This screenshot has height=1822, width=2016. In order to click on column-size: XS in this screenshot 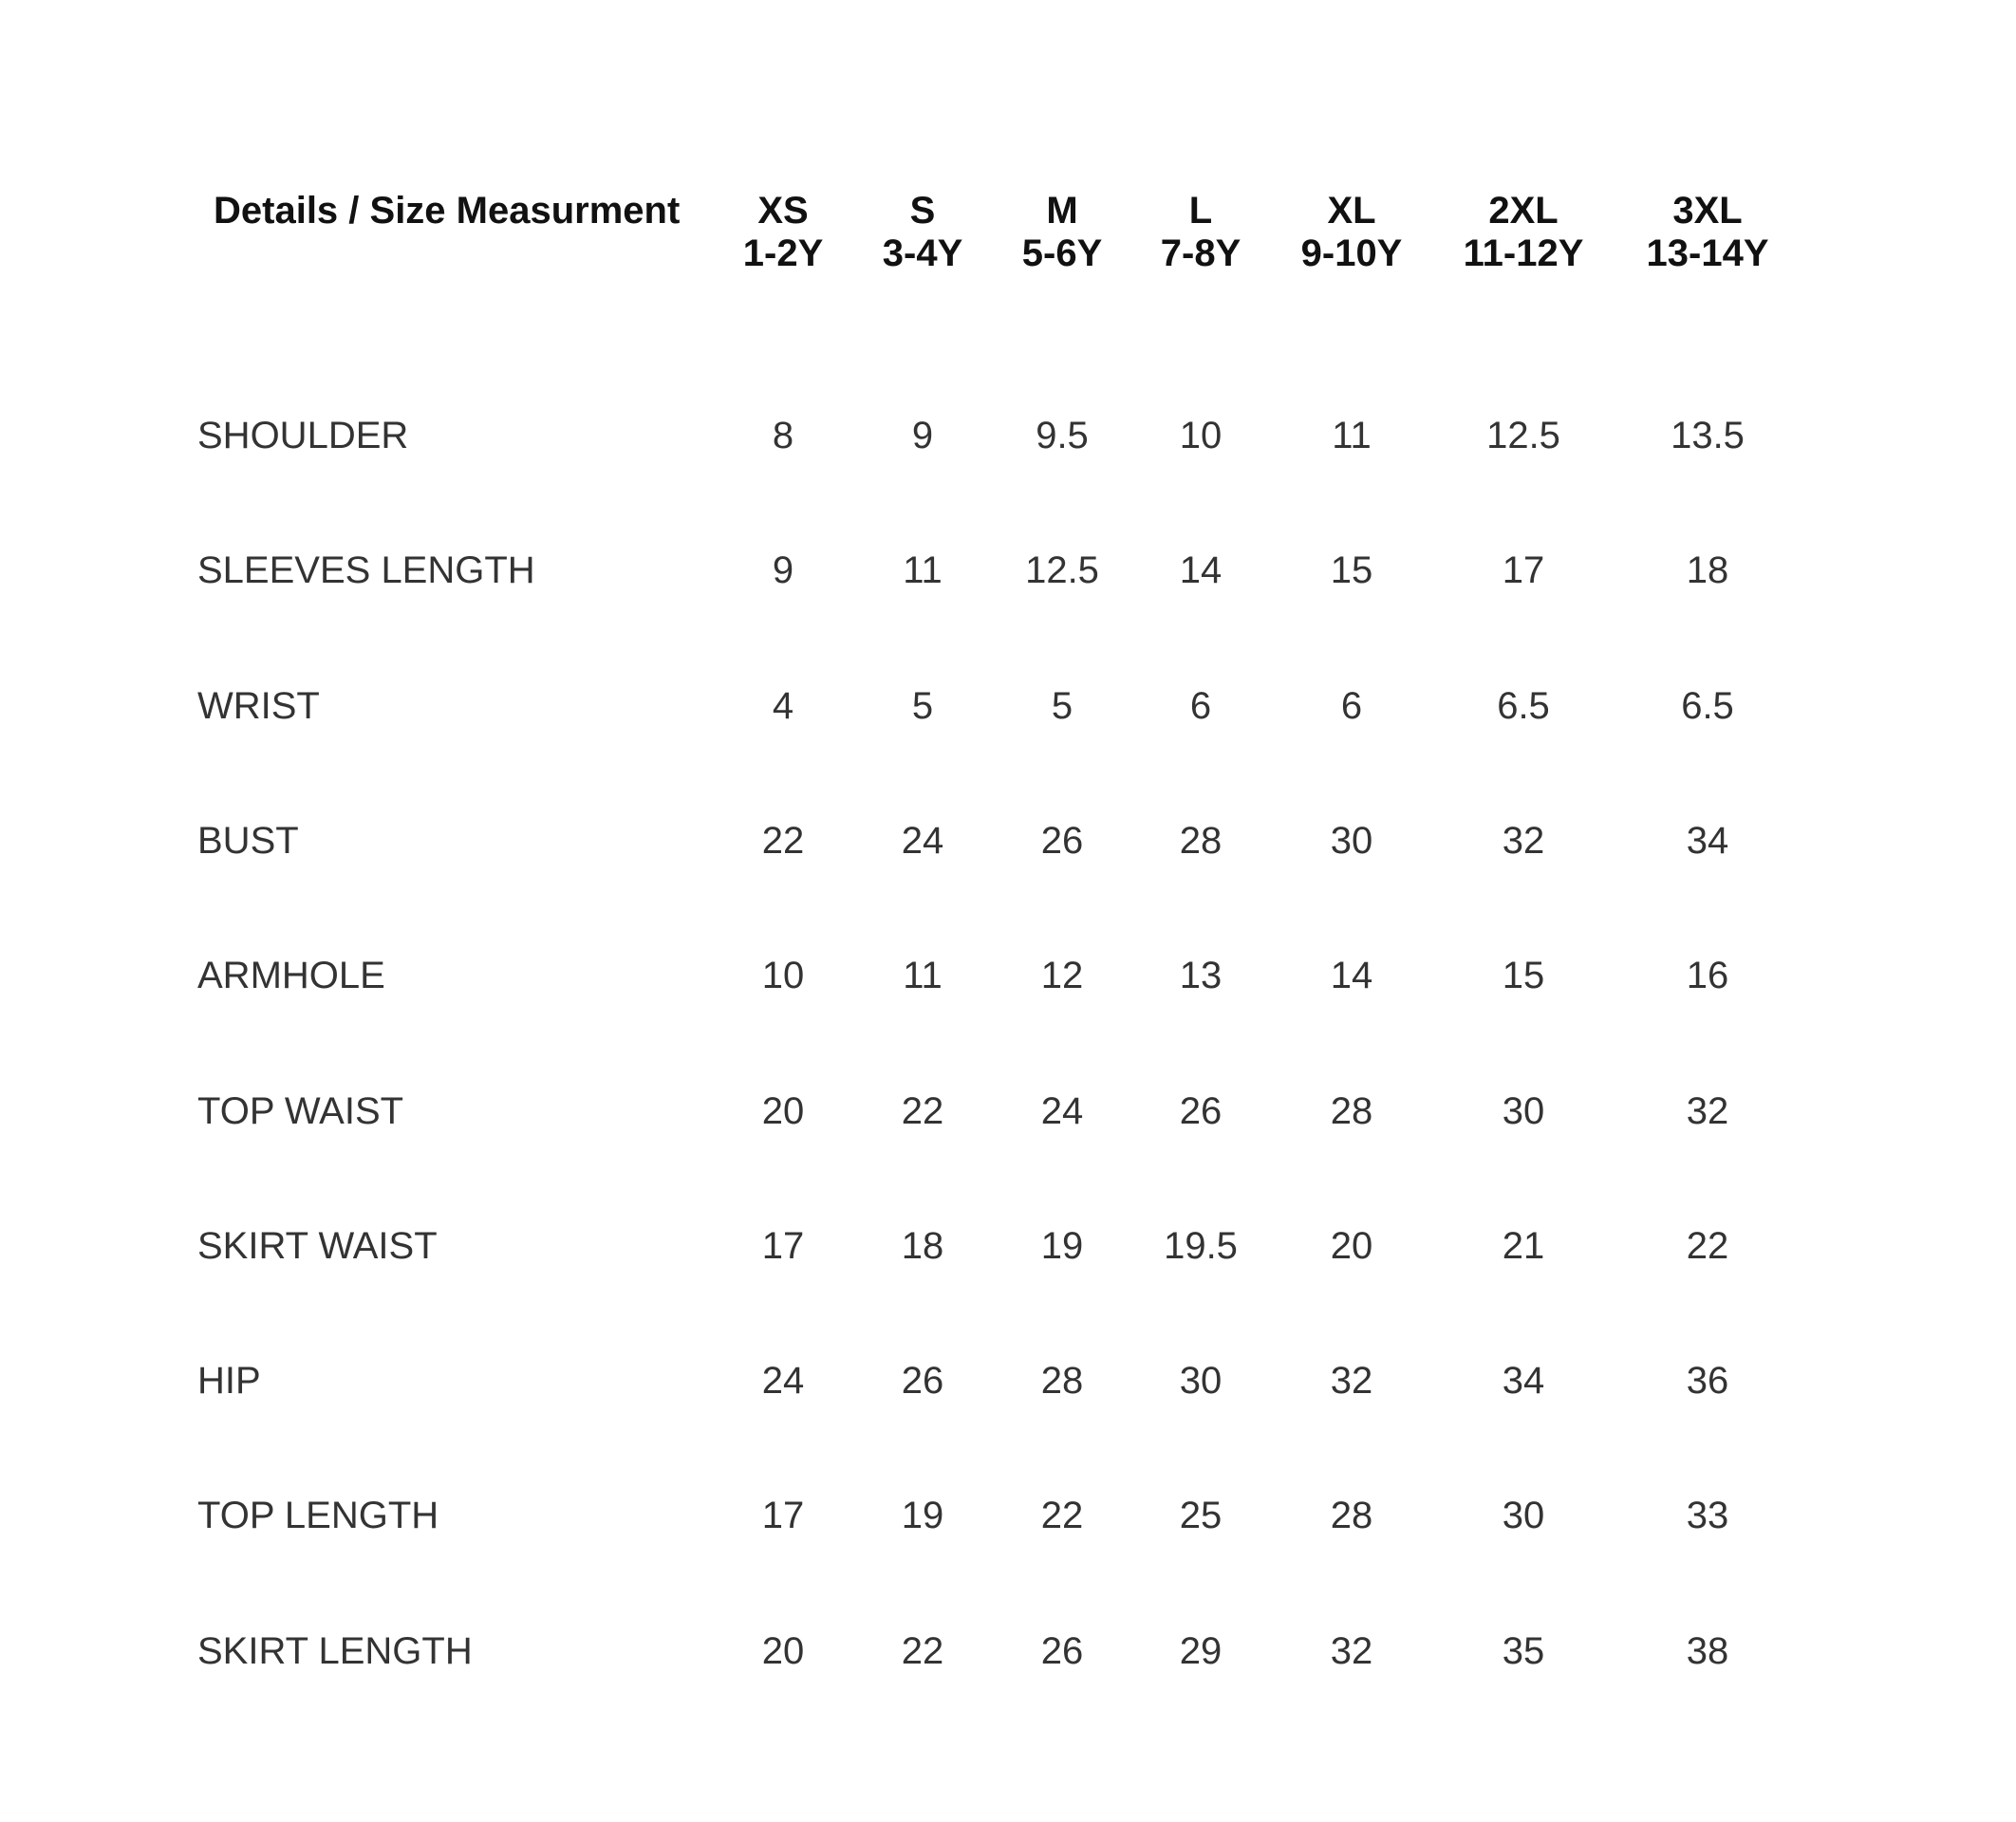, I will do `click(783, 211)`.